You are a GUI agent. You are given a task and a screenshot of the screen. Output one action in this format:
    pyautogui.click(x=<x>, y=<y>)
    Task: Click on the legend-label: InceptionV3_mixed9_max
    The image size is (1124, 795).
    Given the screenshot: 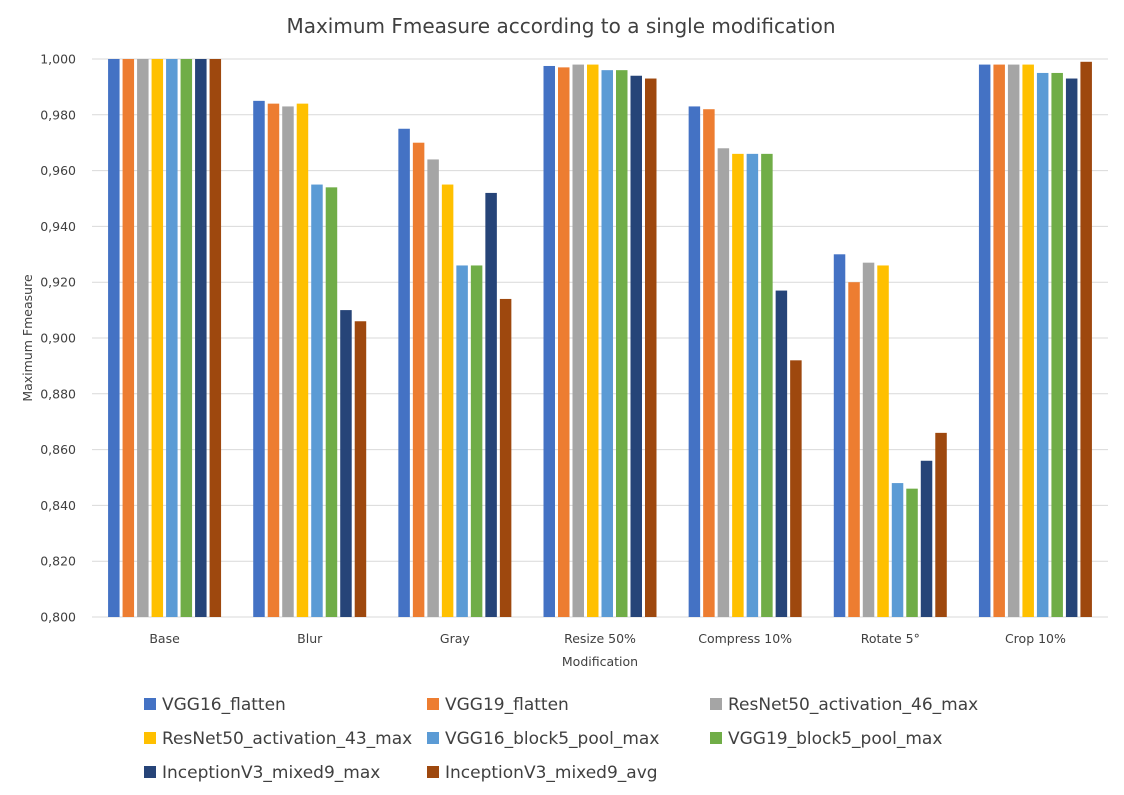 What is the action you would take?
    pyautogui.click(x=271, y=773)
    